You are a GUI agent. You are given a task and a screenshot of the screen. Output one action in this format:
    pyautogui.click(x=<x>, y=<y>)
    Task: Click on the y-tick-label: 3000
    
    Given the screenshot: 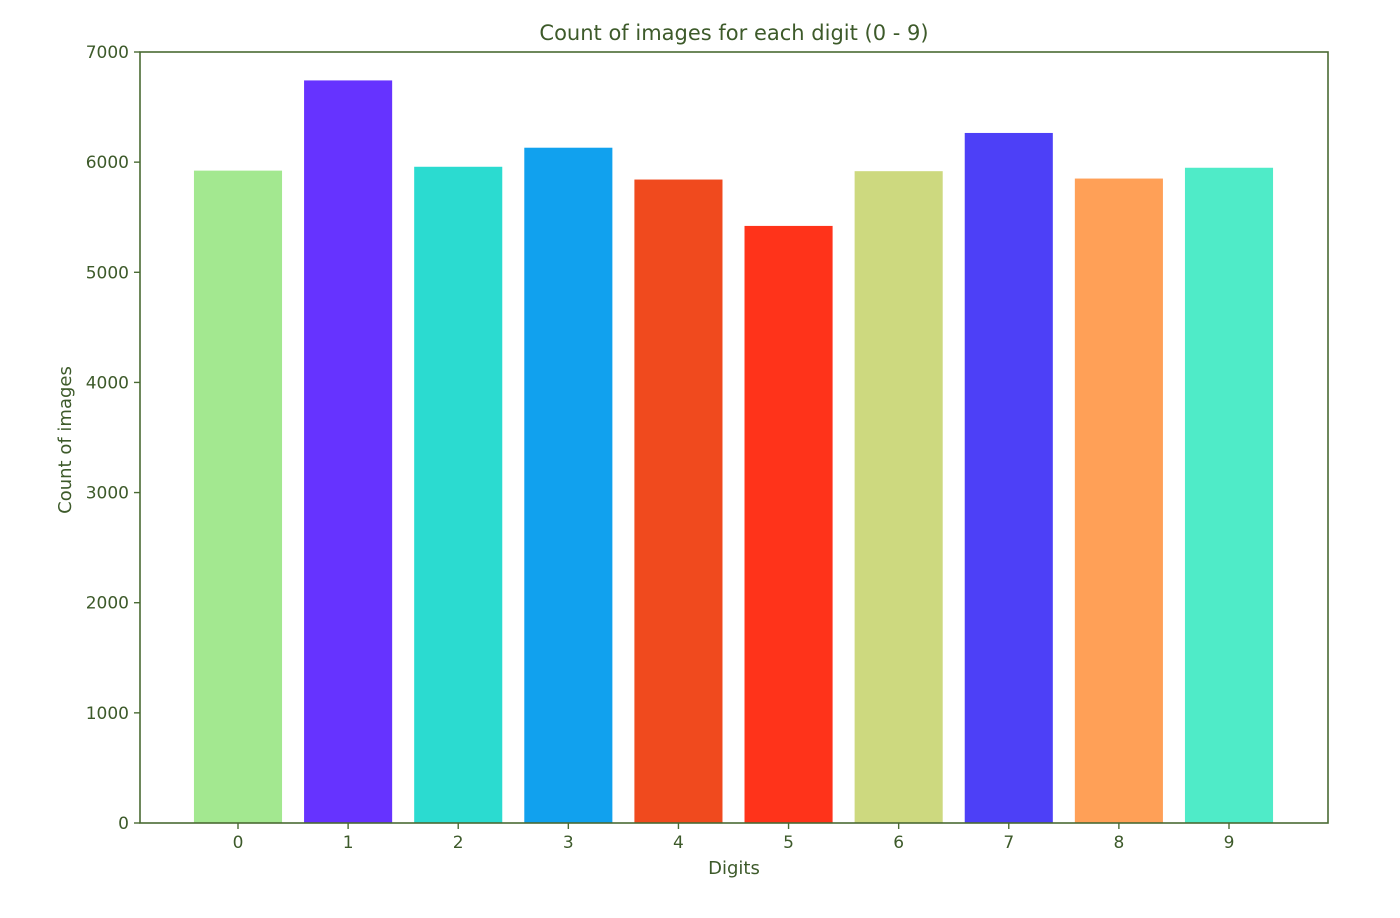 What is the action you would take?
    pyautogui.click(x=107, y=494)
    